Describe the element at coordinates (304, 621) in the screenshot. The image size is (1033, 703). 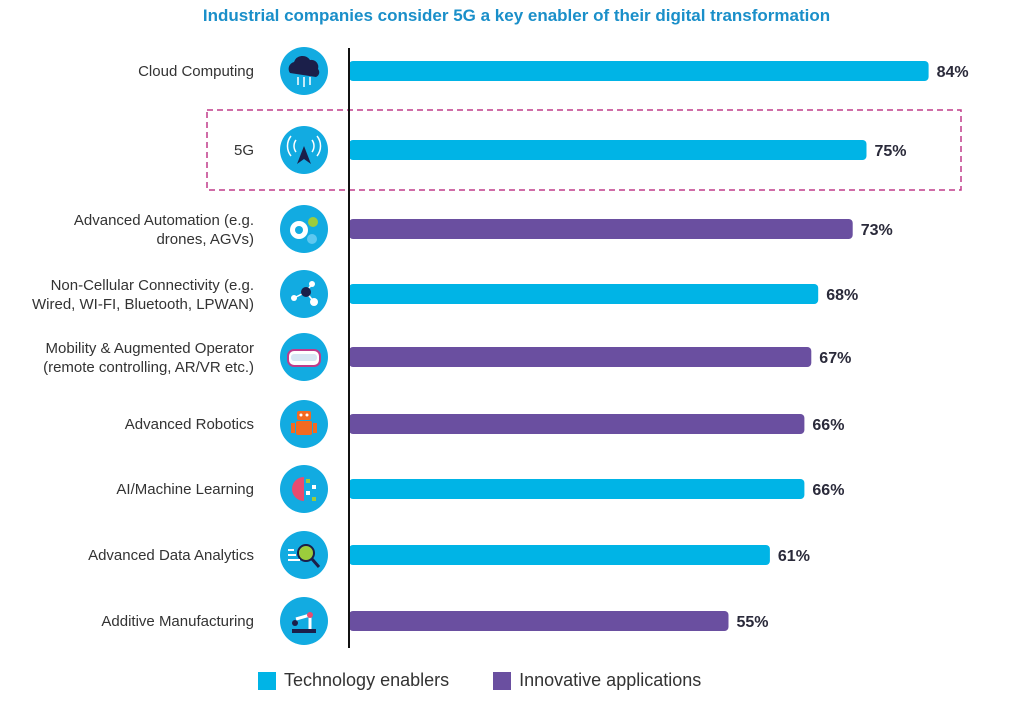
I see `robotic-arm-icon` at that location.